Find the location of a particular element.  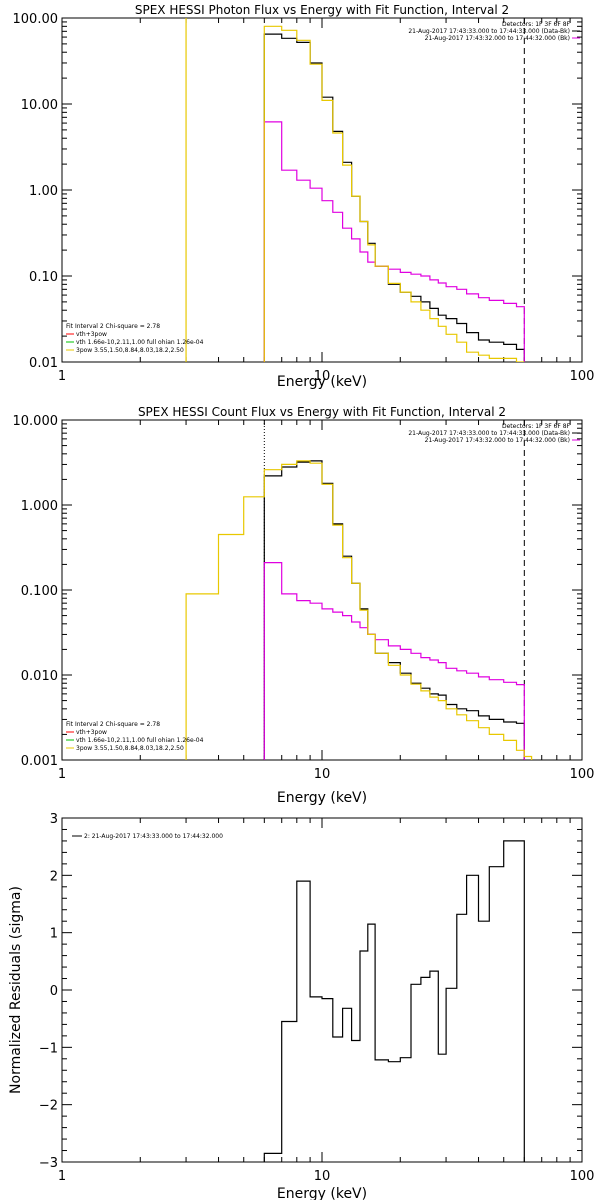

y-axis-label: Normalized Residuals (sigma) is located at coordinates (16, 990).